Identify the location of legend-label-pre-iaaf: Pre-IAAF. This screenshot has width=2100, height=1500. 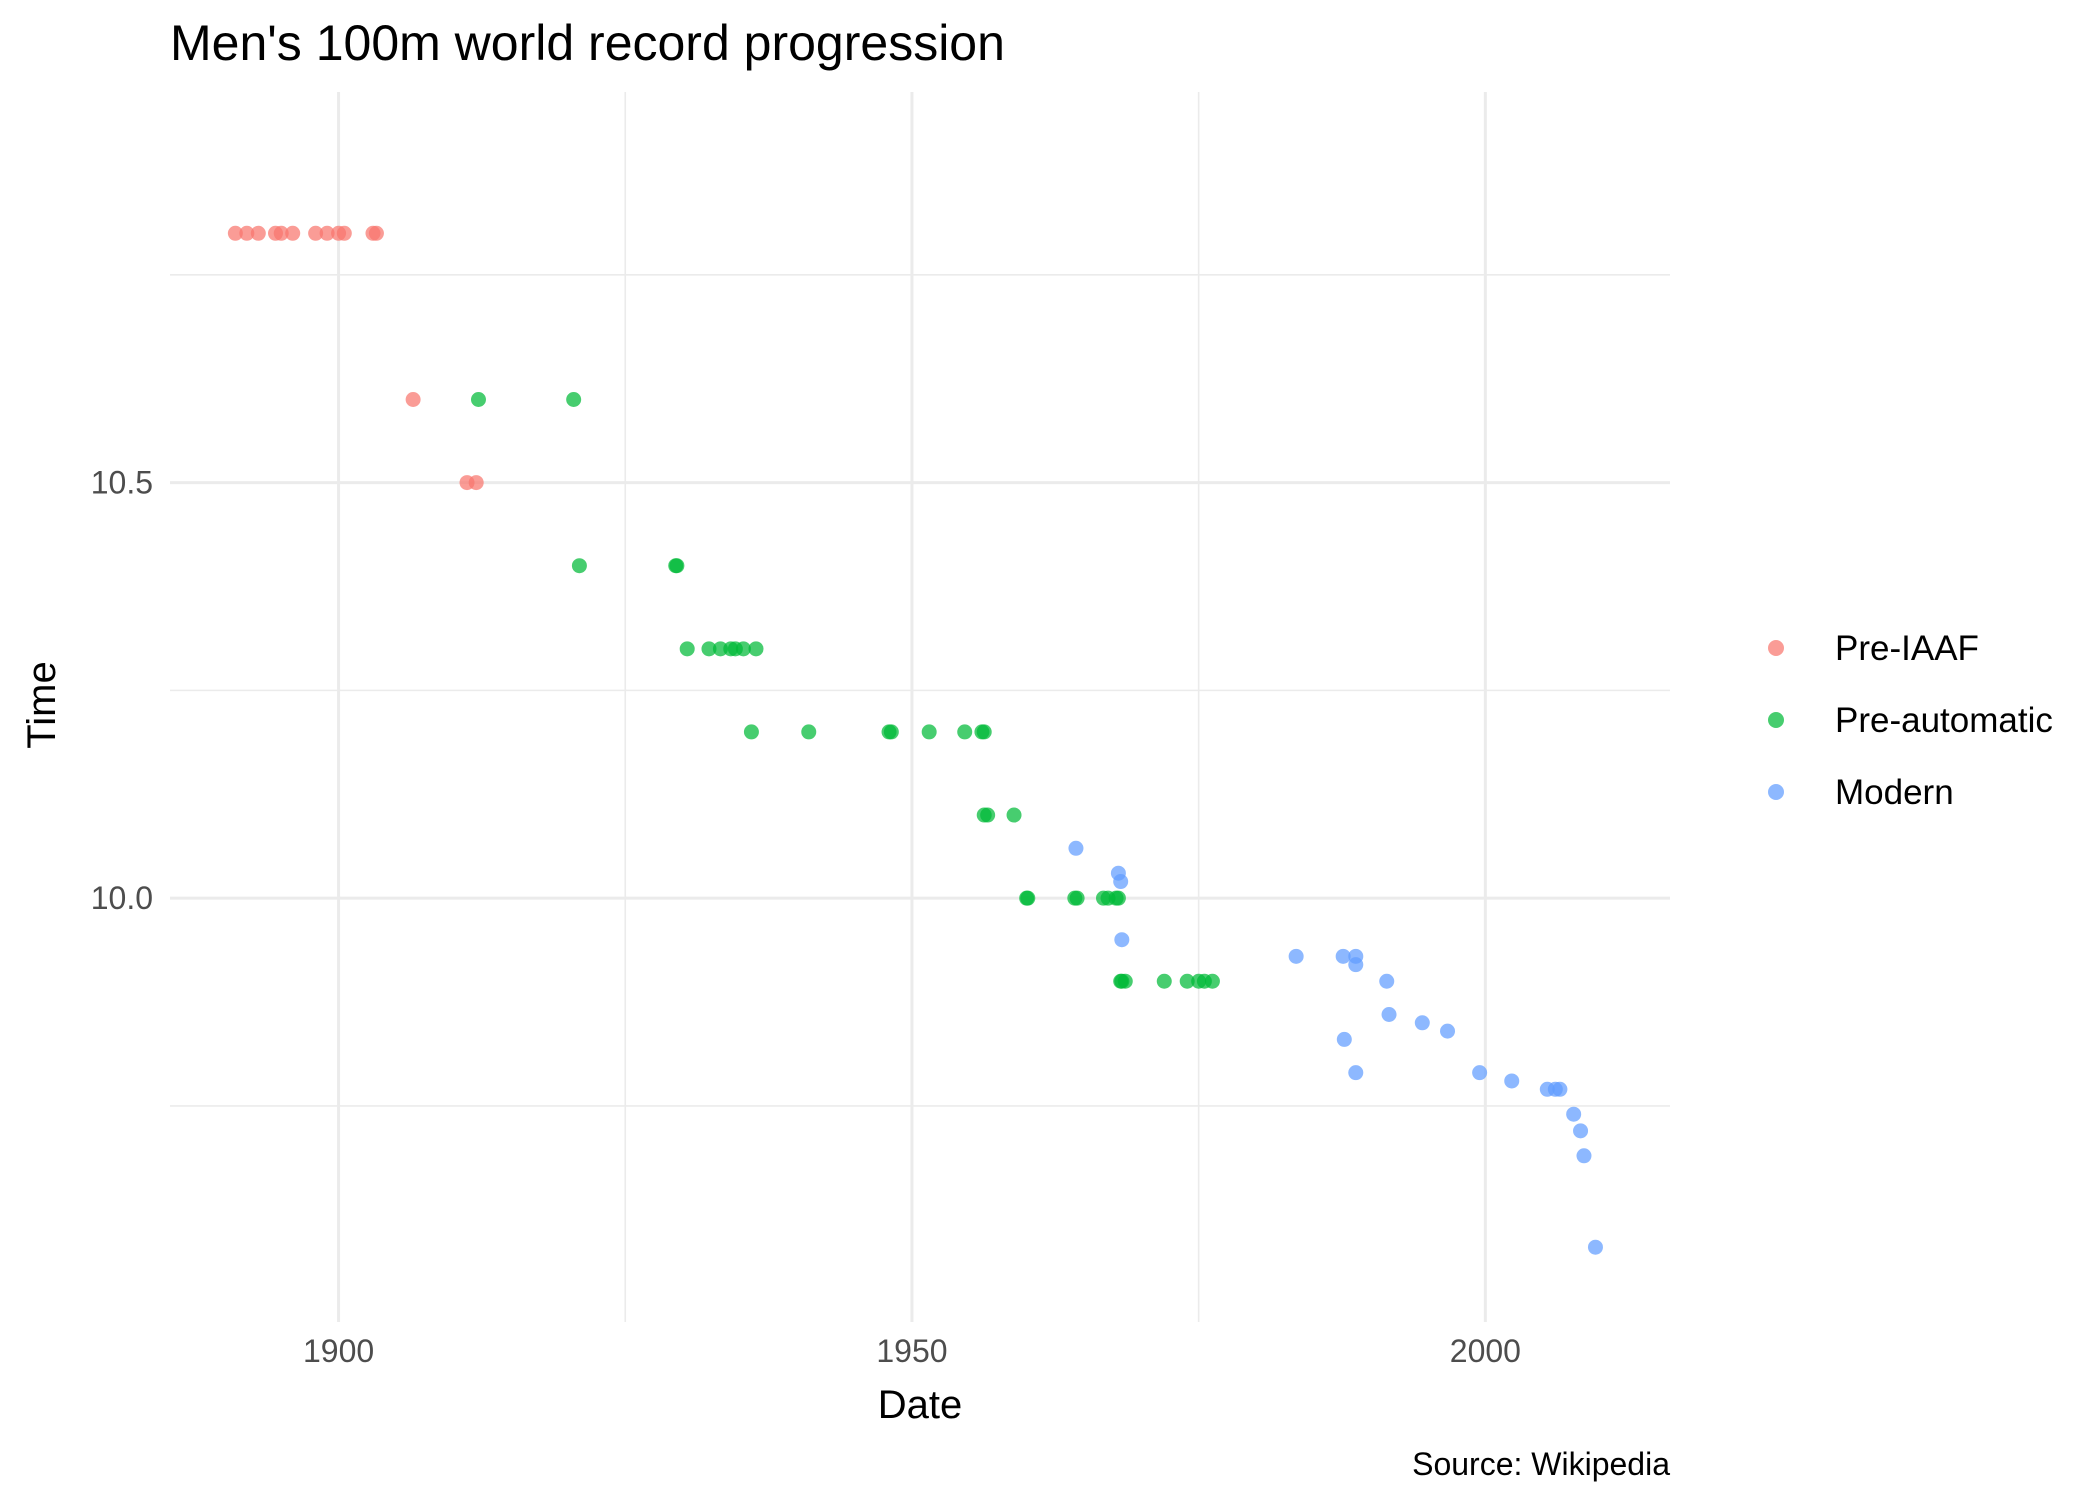
(1907, 648).